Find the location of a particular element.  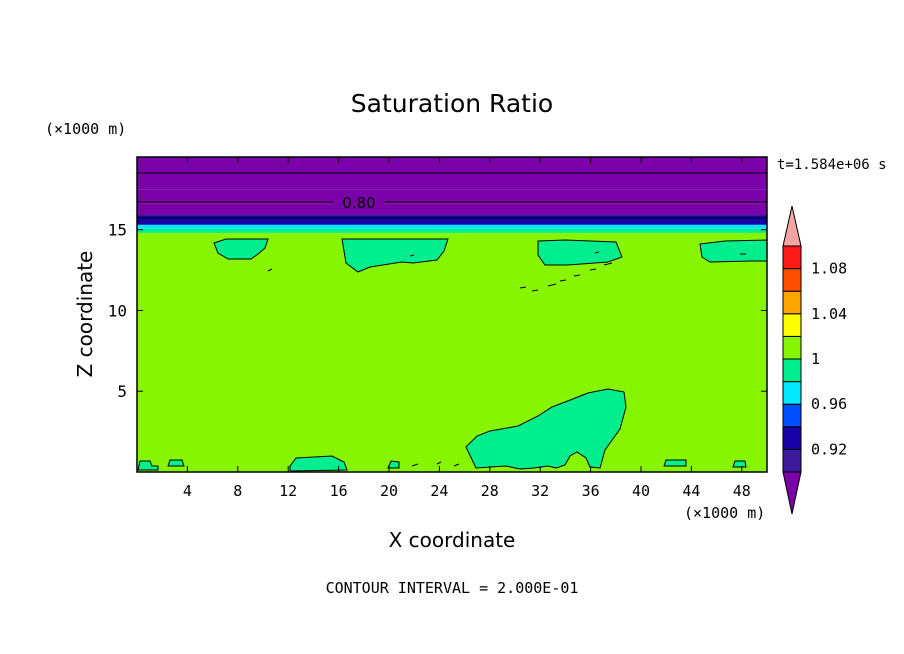

chart-title: Saturation Ratio is located at coordinates (452, 103).